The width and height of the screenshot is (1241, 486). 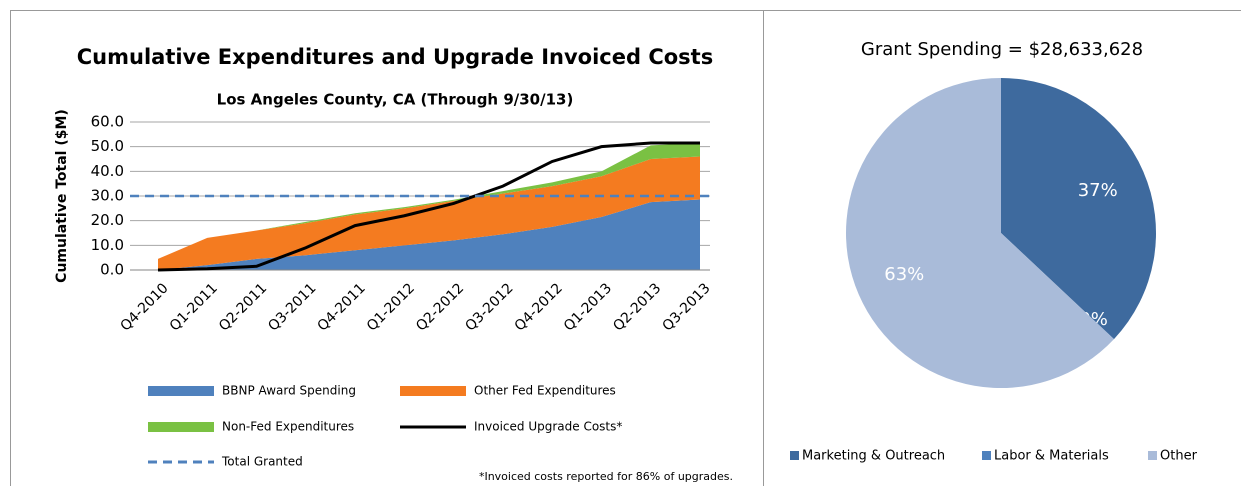 I want to click on x-tick-label: Q2-2012, so click(x=440, y=307).